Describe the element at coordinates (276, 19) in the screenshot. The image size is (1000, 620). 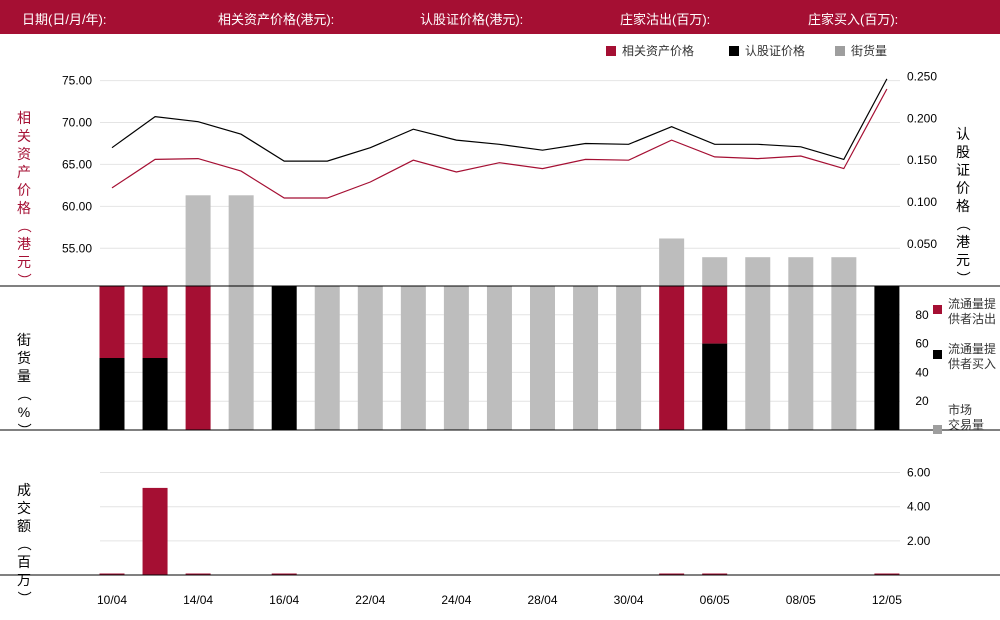
I see `underlying-price-label: 相关资产价格(港元):` at that location.